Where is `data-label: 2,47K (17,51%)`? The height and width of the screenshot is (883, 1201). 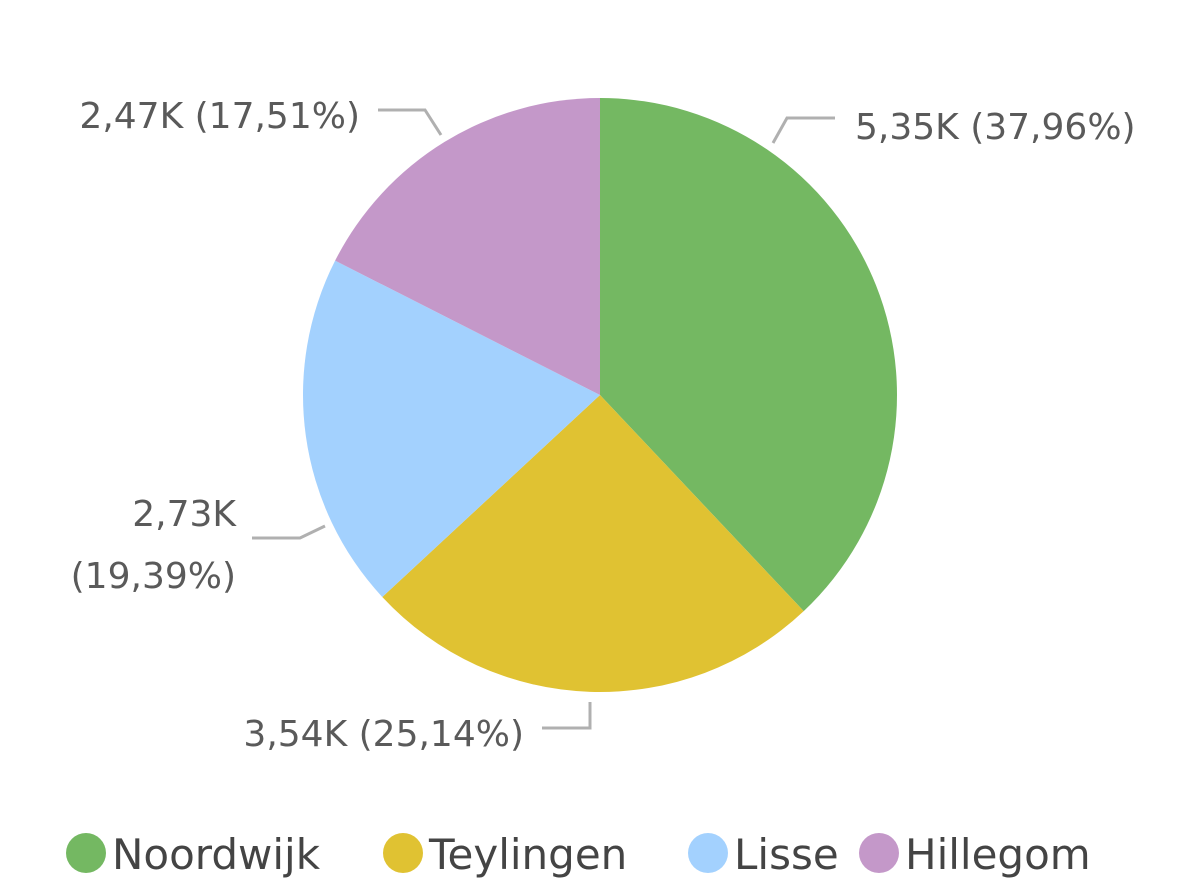
data-label: 2,47K (17,51%) is located at coordinates (219, 116).